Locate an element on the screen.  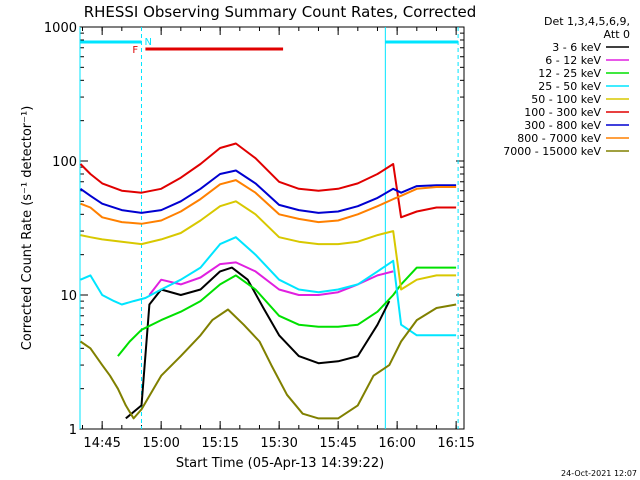
legend-label: 12 - 25 keV is located at coordinates (569, 73).